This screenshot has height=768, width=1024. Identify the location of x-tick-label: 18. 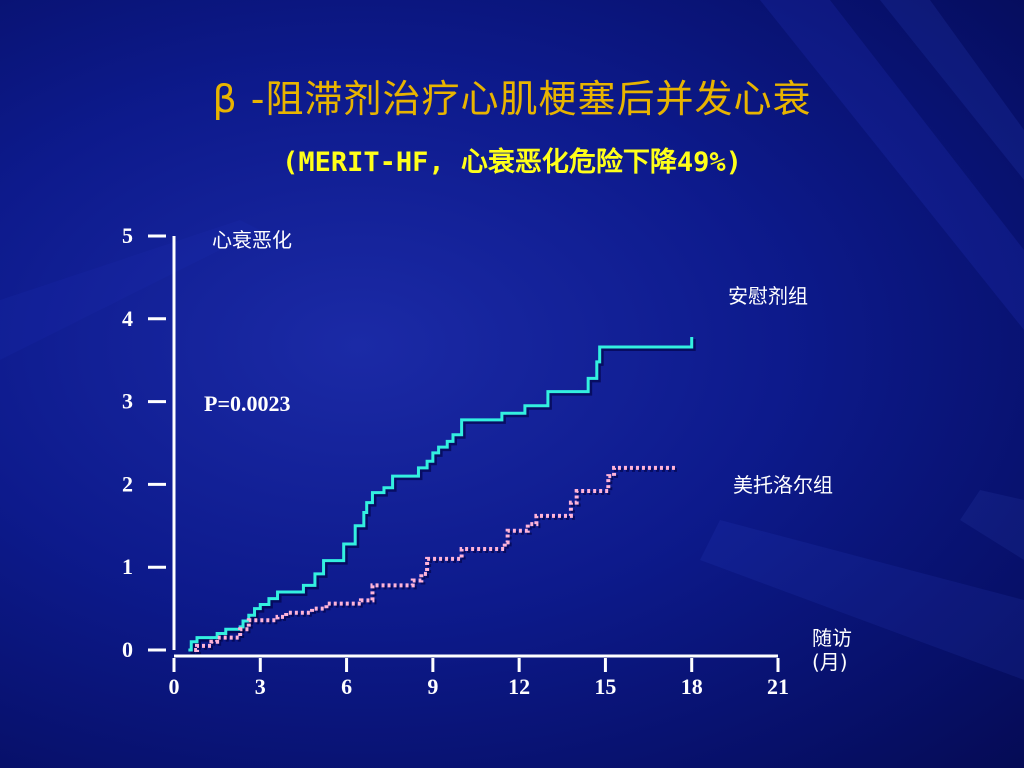
(692, 686).